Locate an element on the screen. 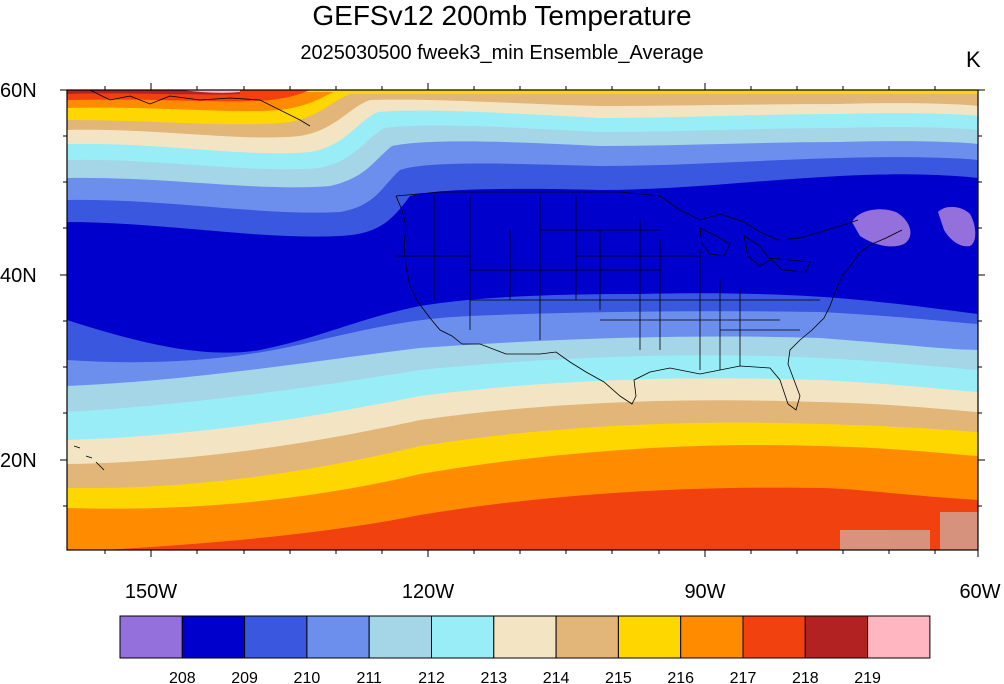 The height and width of the screenshot is (684, 1004). band-208-patch-a is located at coordinates (881, 228).